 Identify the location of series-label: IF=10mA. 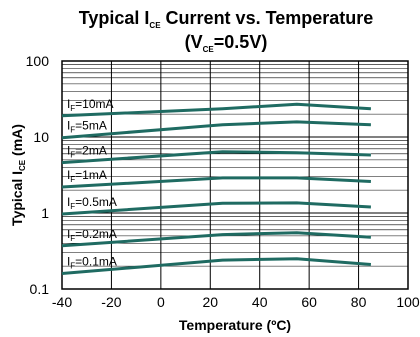
(90, 105).